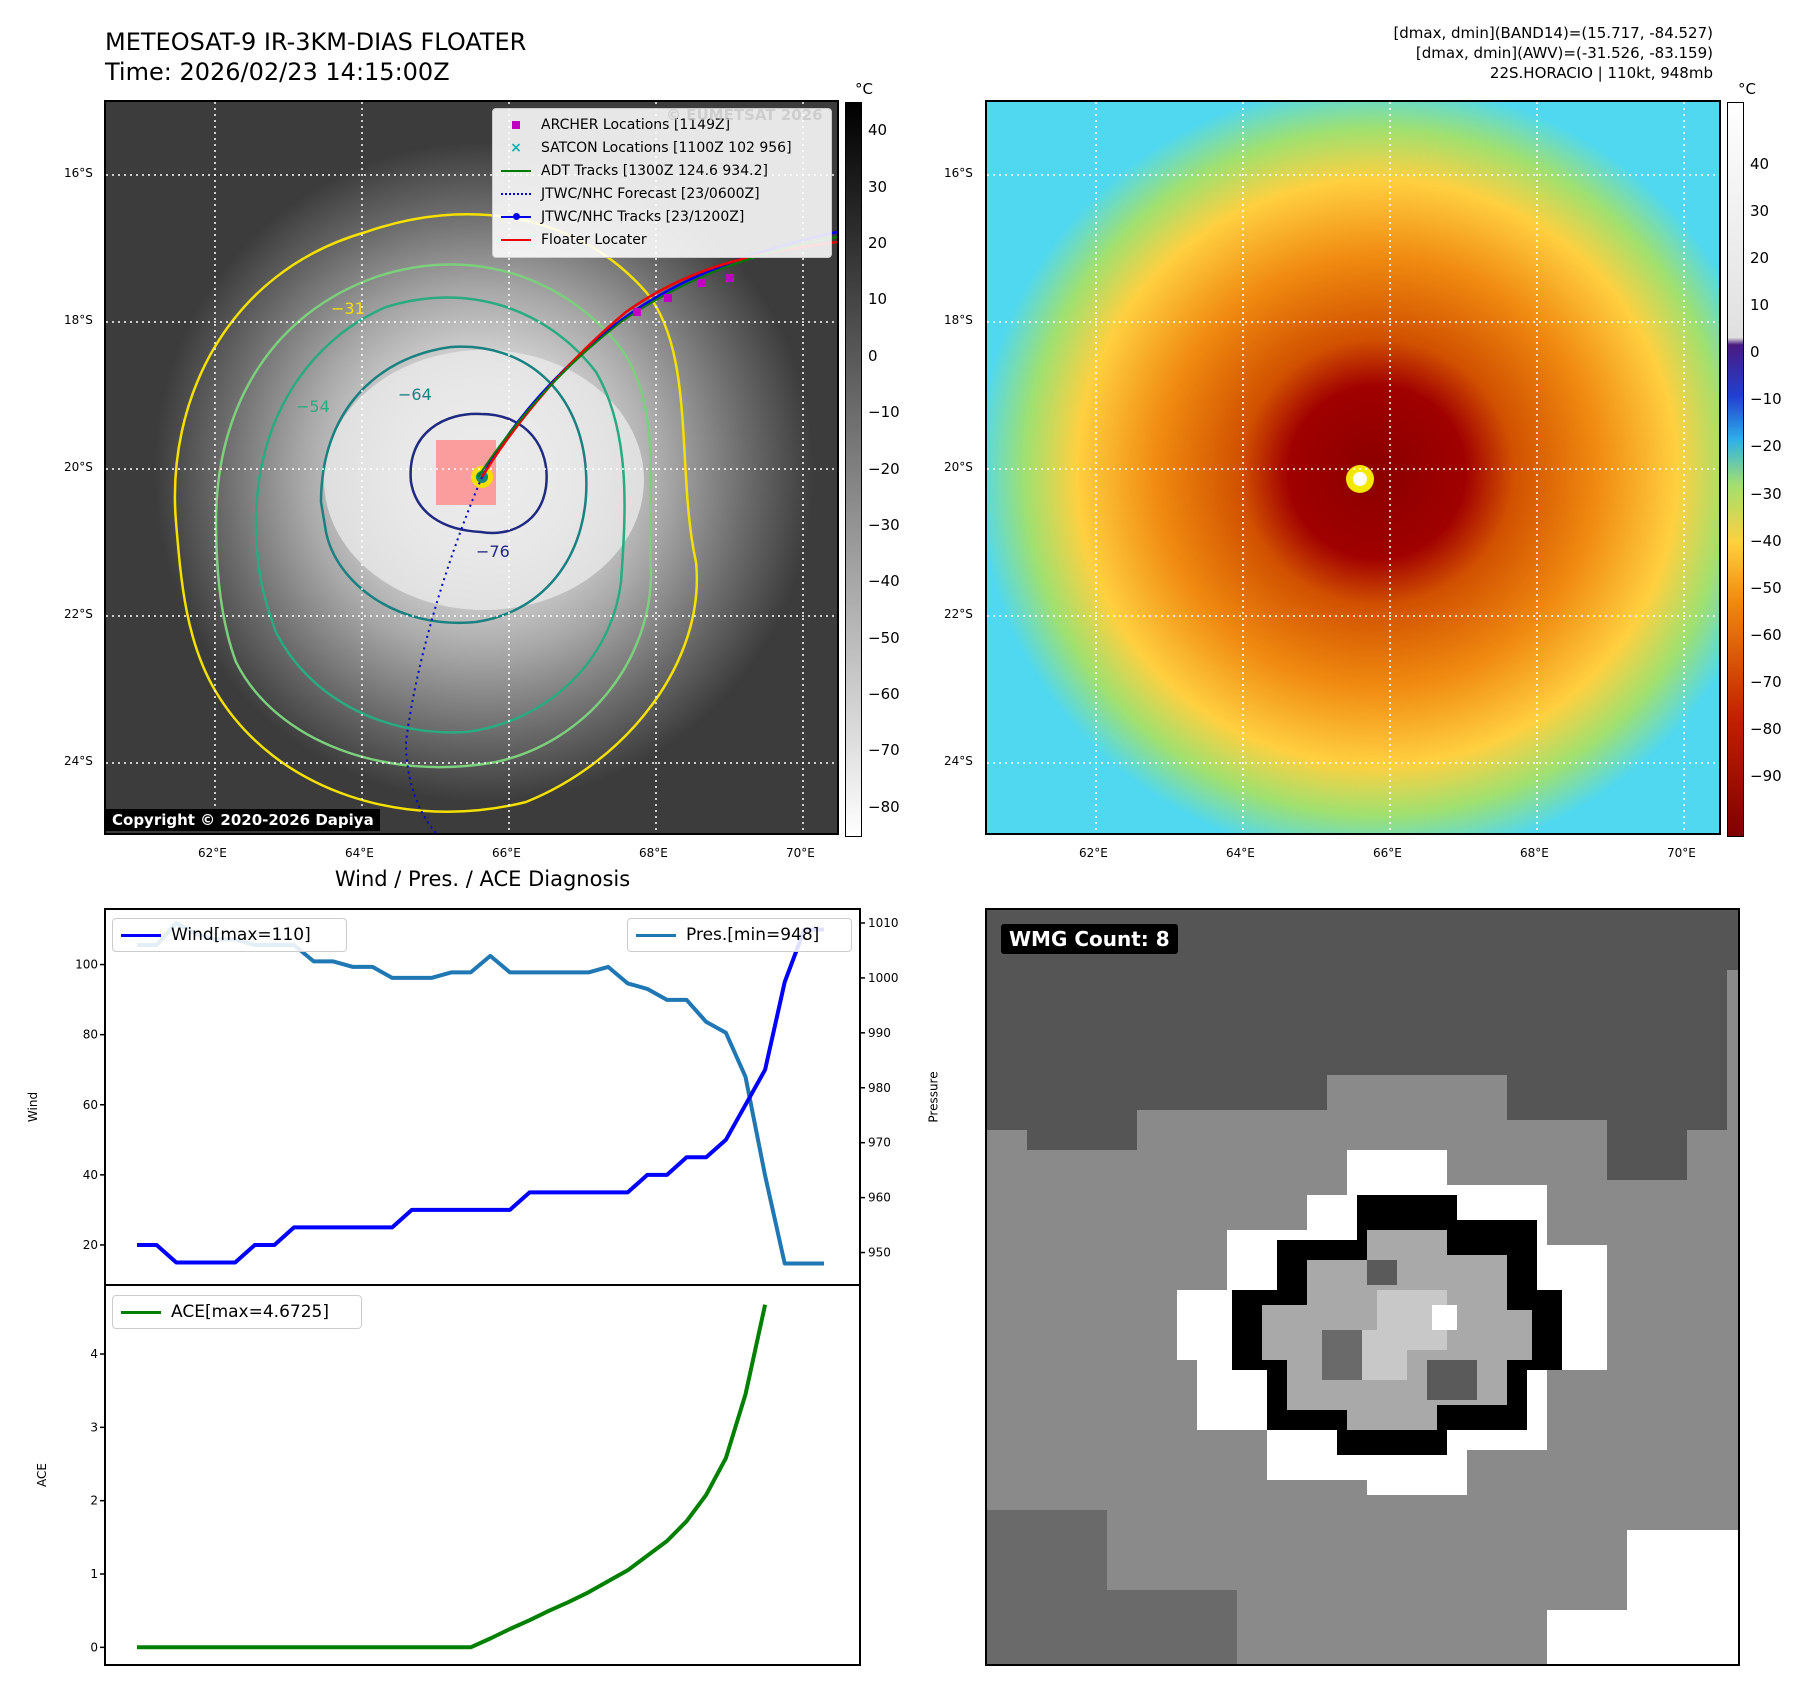  What do you see at coordinates (94, 1574) in the screenshot?
I see `ace-tick-label: 1` at bounding box center [94, 1574].